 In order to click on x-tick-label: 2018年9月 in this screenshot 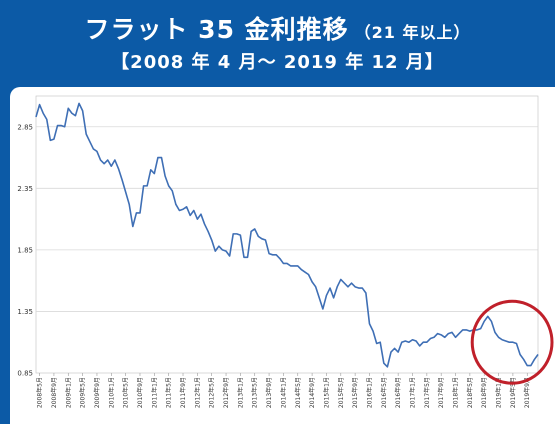, I will do `click(484, 392)`.